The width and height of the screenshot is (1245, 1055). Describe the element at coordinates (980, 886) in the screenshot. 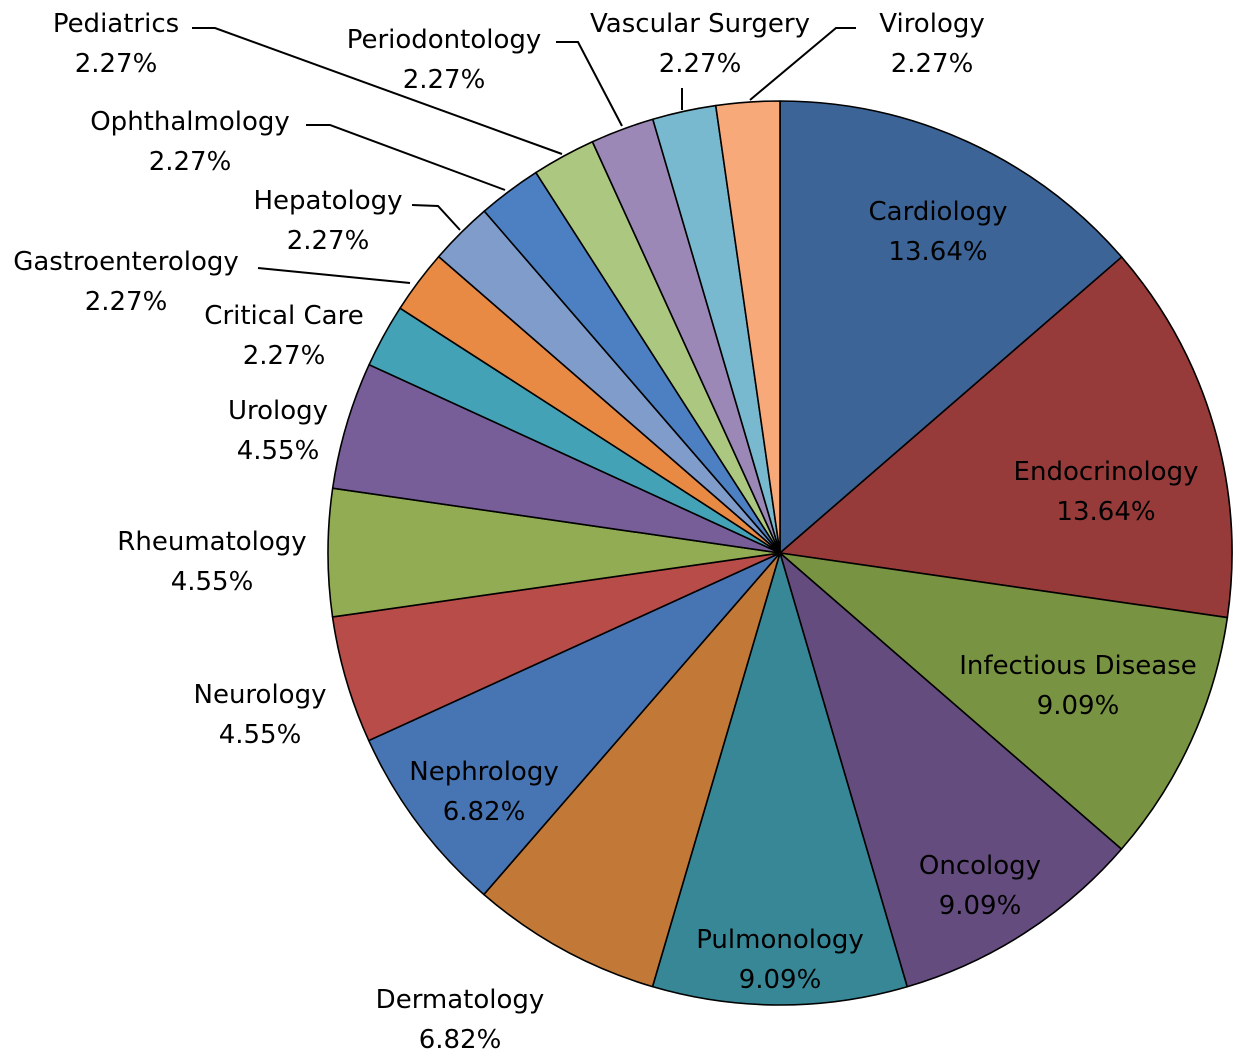

I see `slice-label-oncology: Oncology 9.09%` at that location.